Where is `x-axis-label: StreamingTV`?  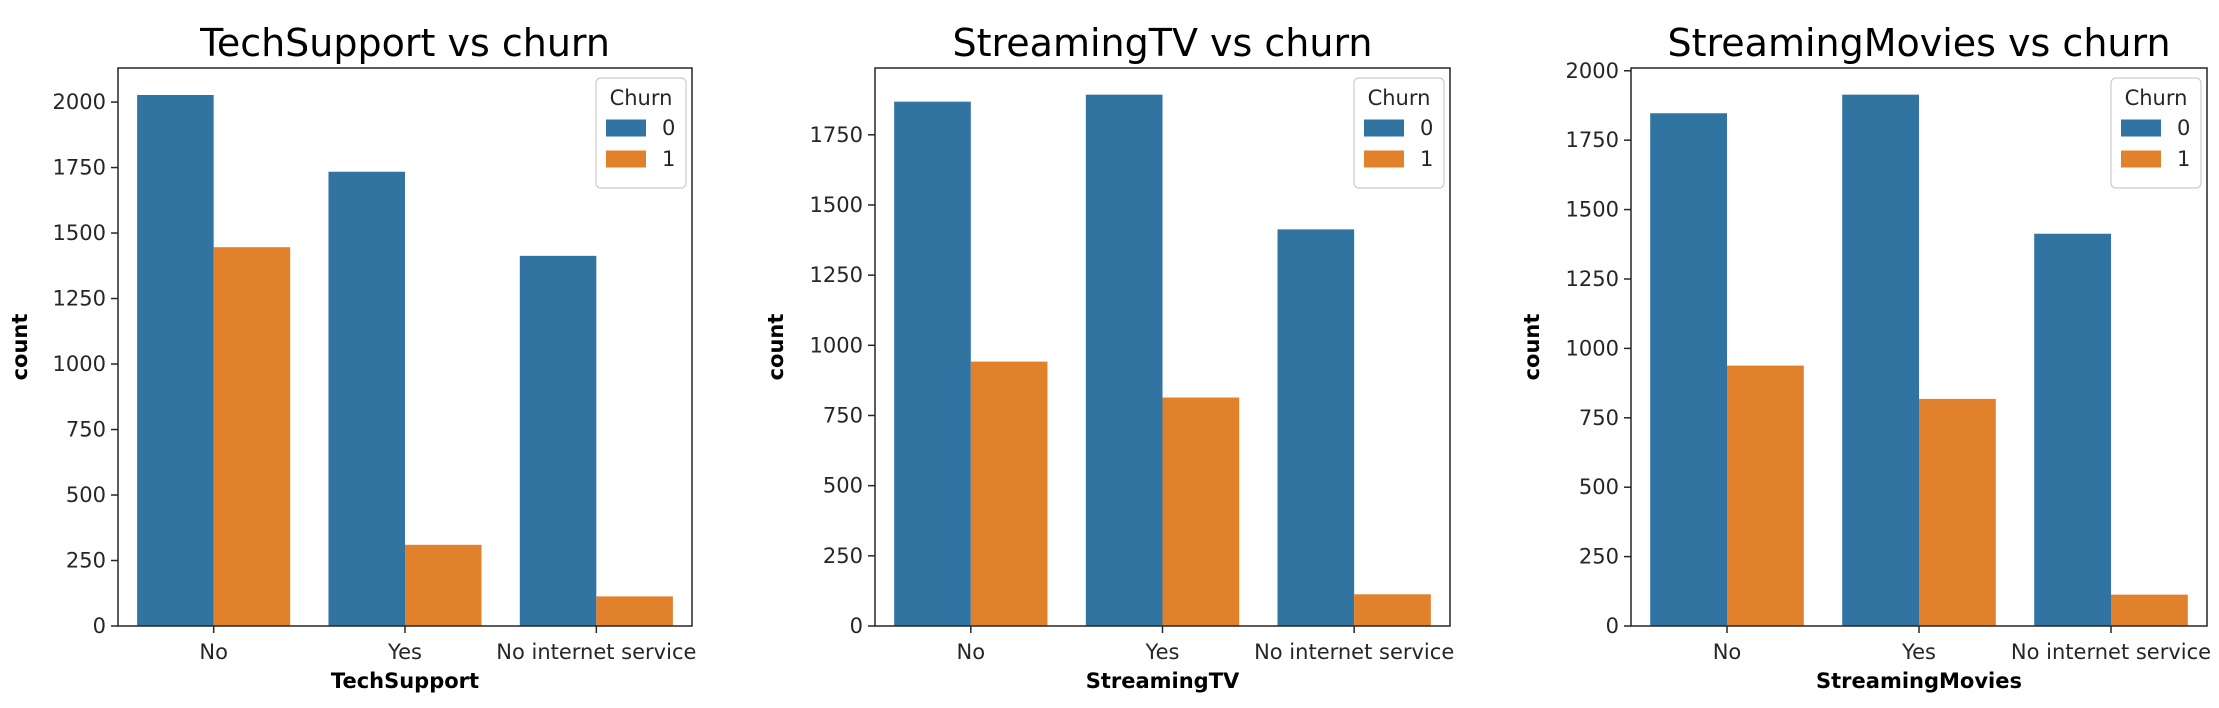
x-axis-label: StreamingTV is located at coordinates (1163, 681).